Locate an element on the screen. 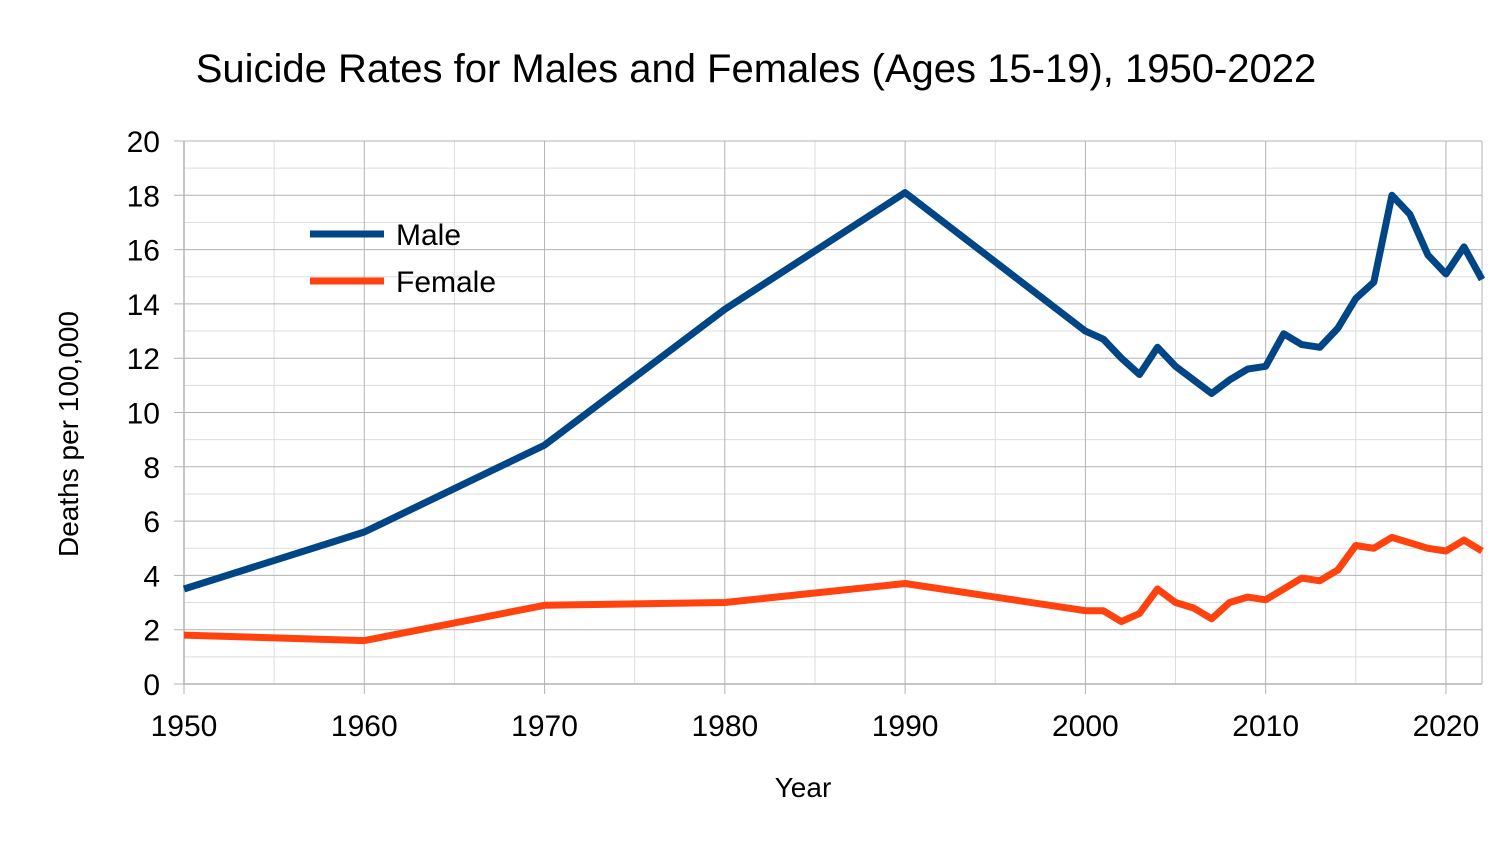 The height and width of the screenshot is (855, 1512). x-tick-label: 1970 is located at coordinates (544, 726).